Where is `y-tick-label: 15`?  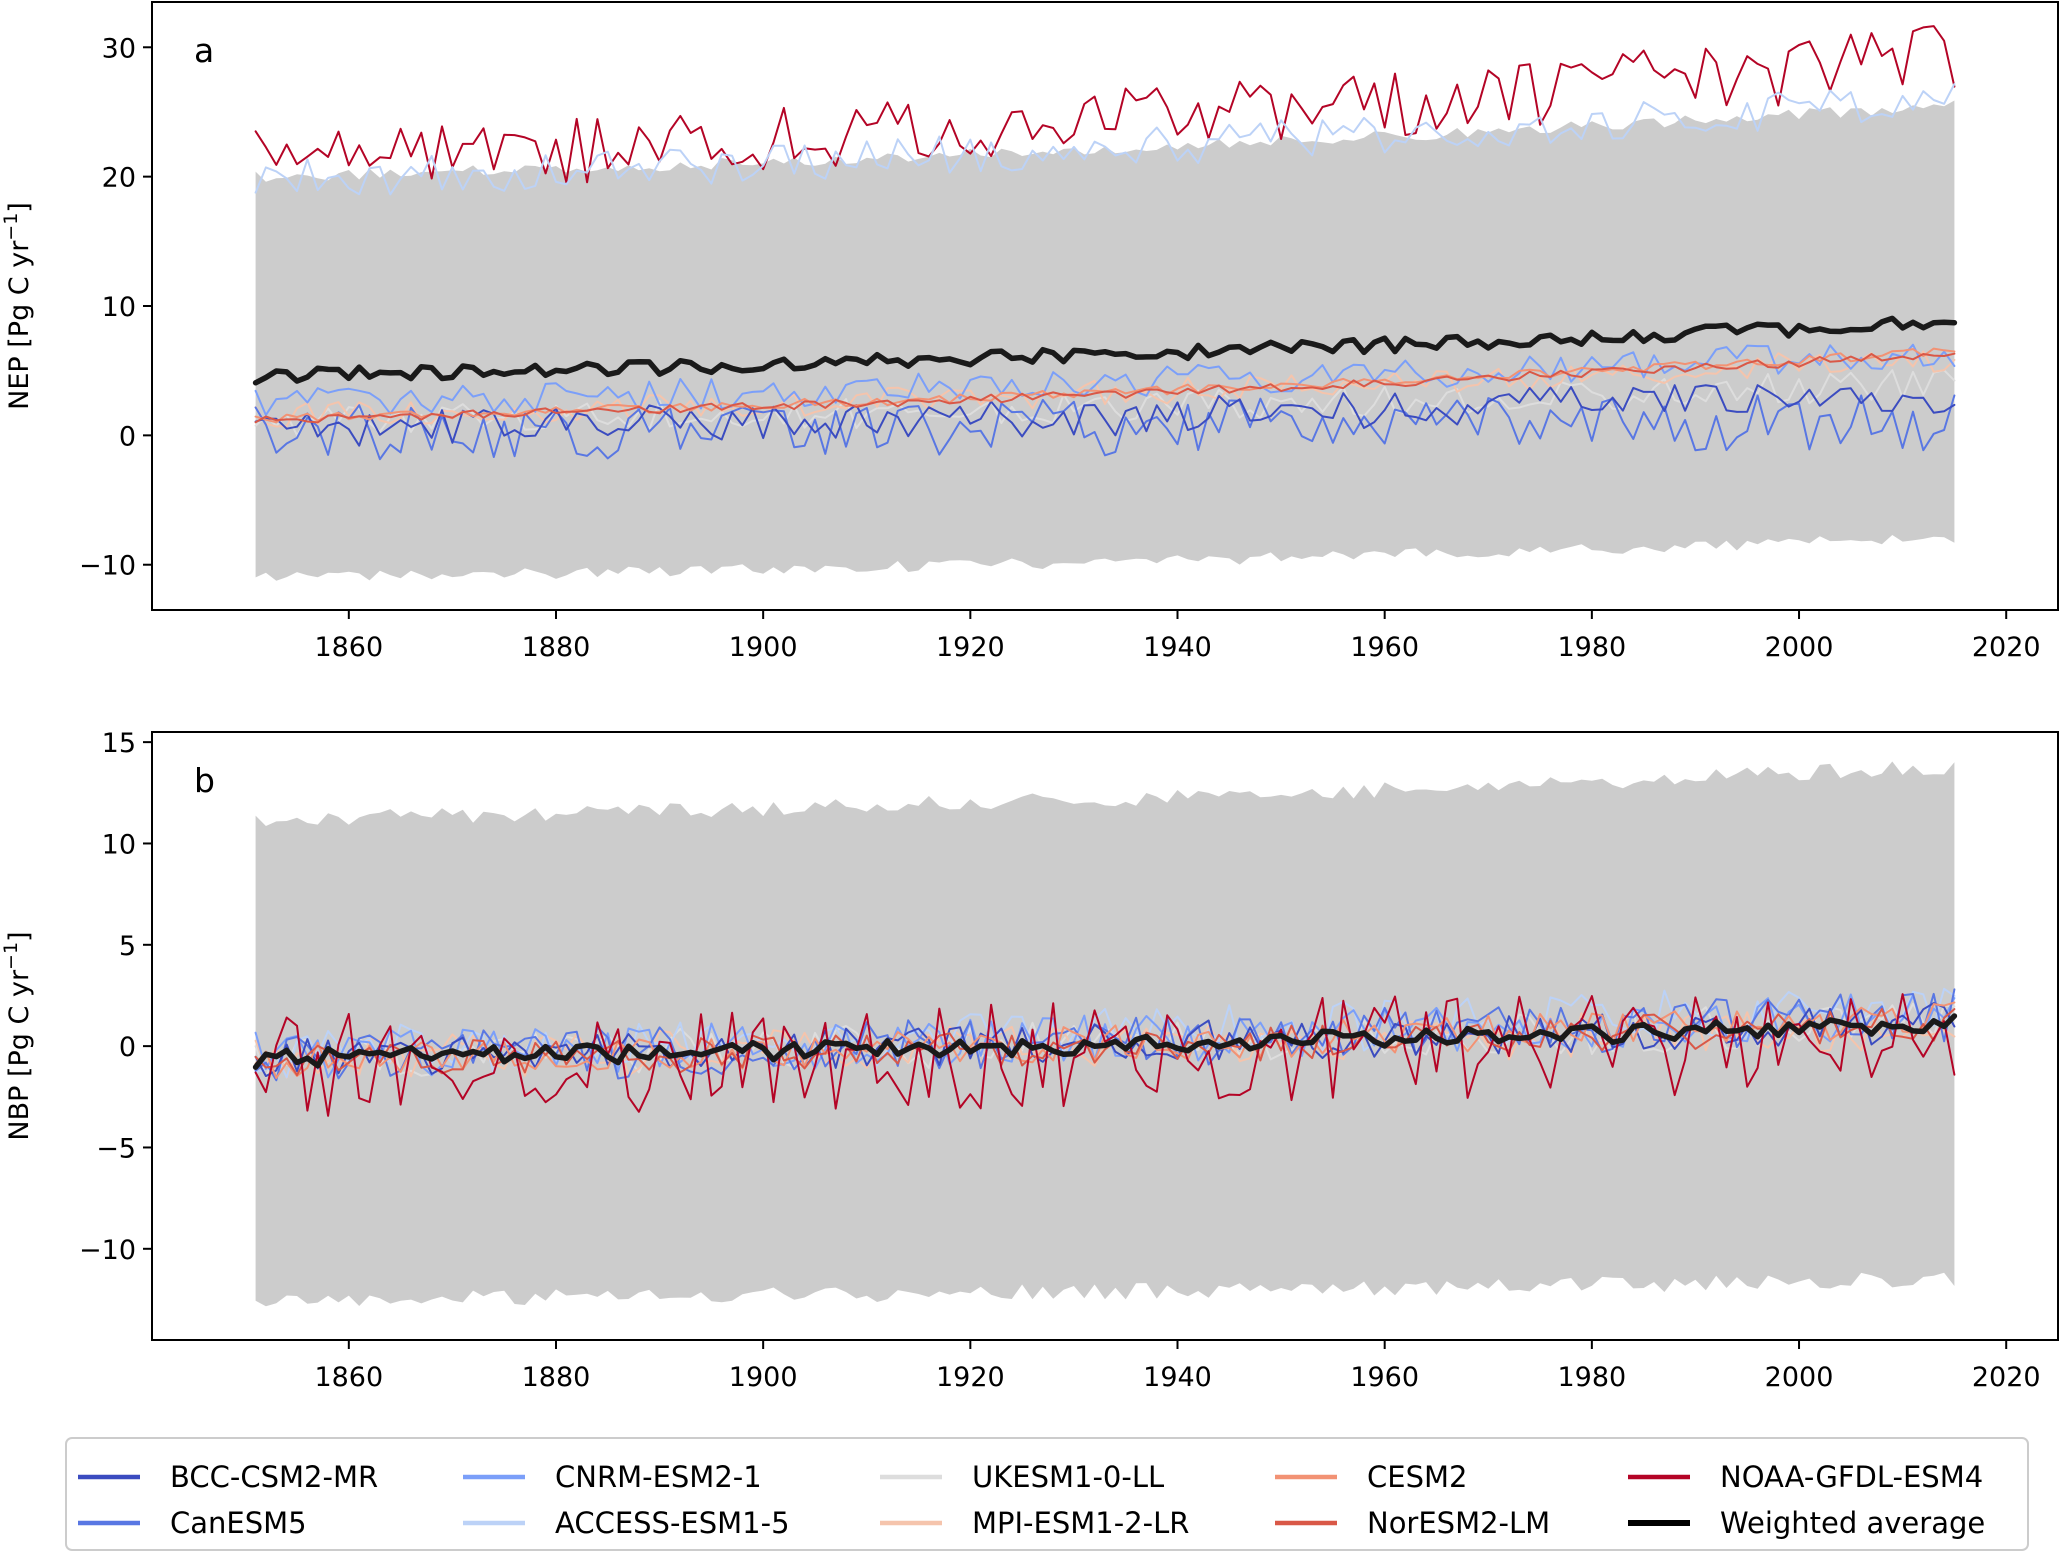
y-tick-label: 15 is located at coordinates (119, 743).